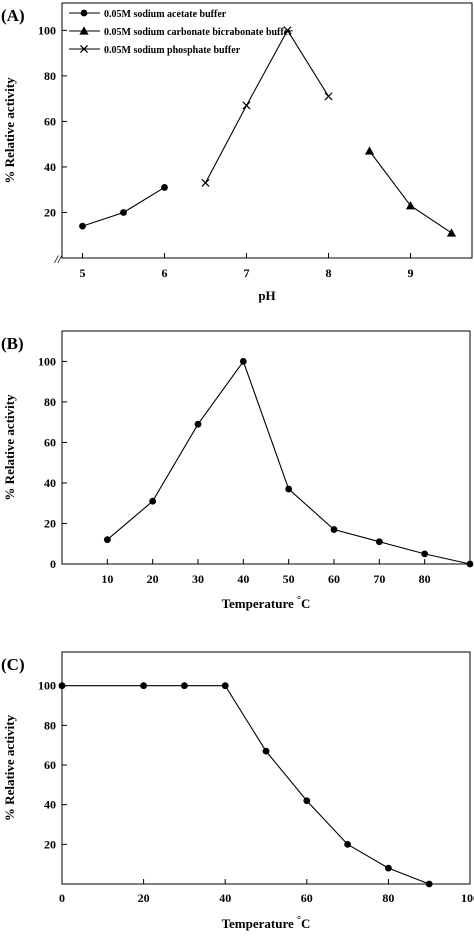 This screenshot has height=939, width=474. Describe the element at coordinates (172, 50) in the screenshot. I see `legend-label: 0.05M sodium phosphate buffer` at that location.